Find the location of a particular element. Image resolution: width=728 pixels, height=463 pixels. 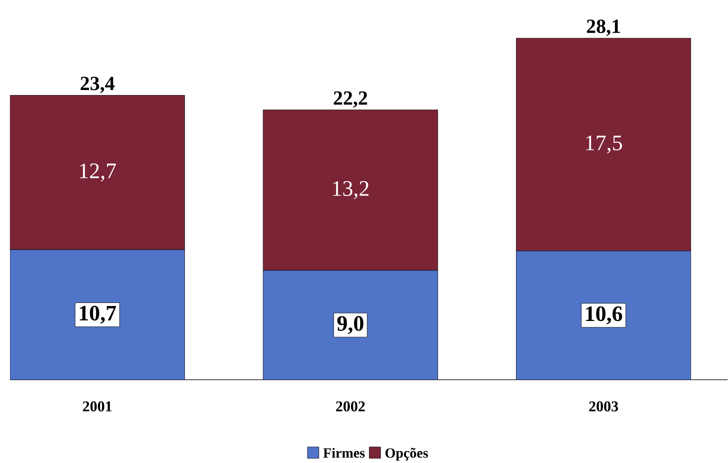

data-label: 9,0 is located at coordinates (350, 325).